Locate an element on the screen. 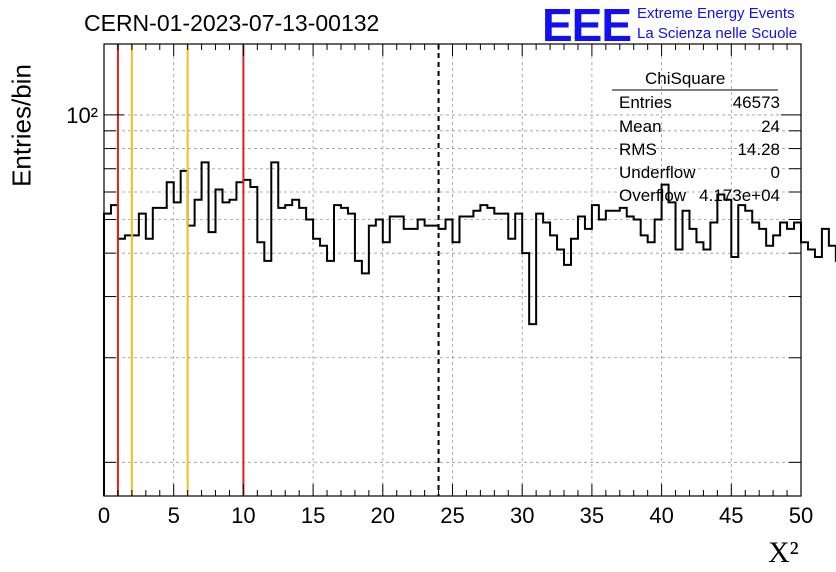  stats-title: ChiSquare is located at coordinates (685, 78).